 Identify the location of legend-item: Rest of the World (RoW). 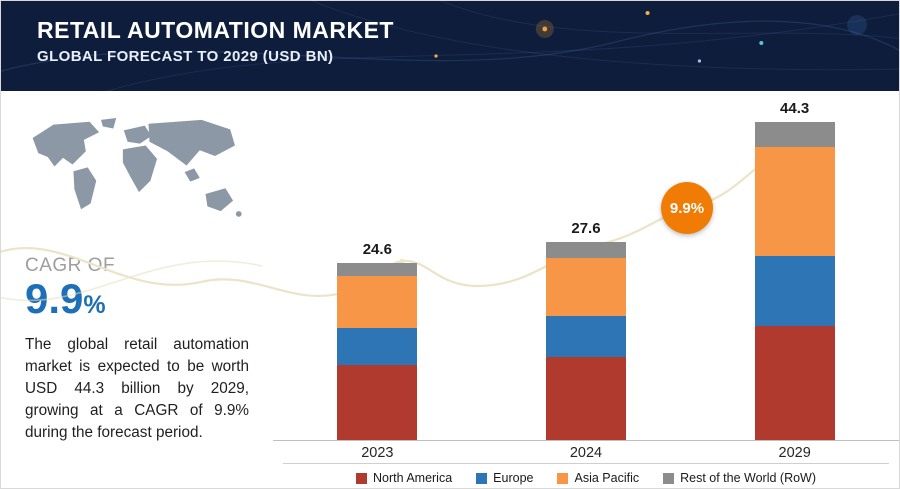
(739, 478).